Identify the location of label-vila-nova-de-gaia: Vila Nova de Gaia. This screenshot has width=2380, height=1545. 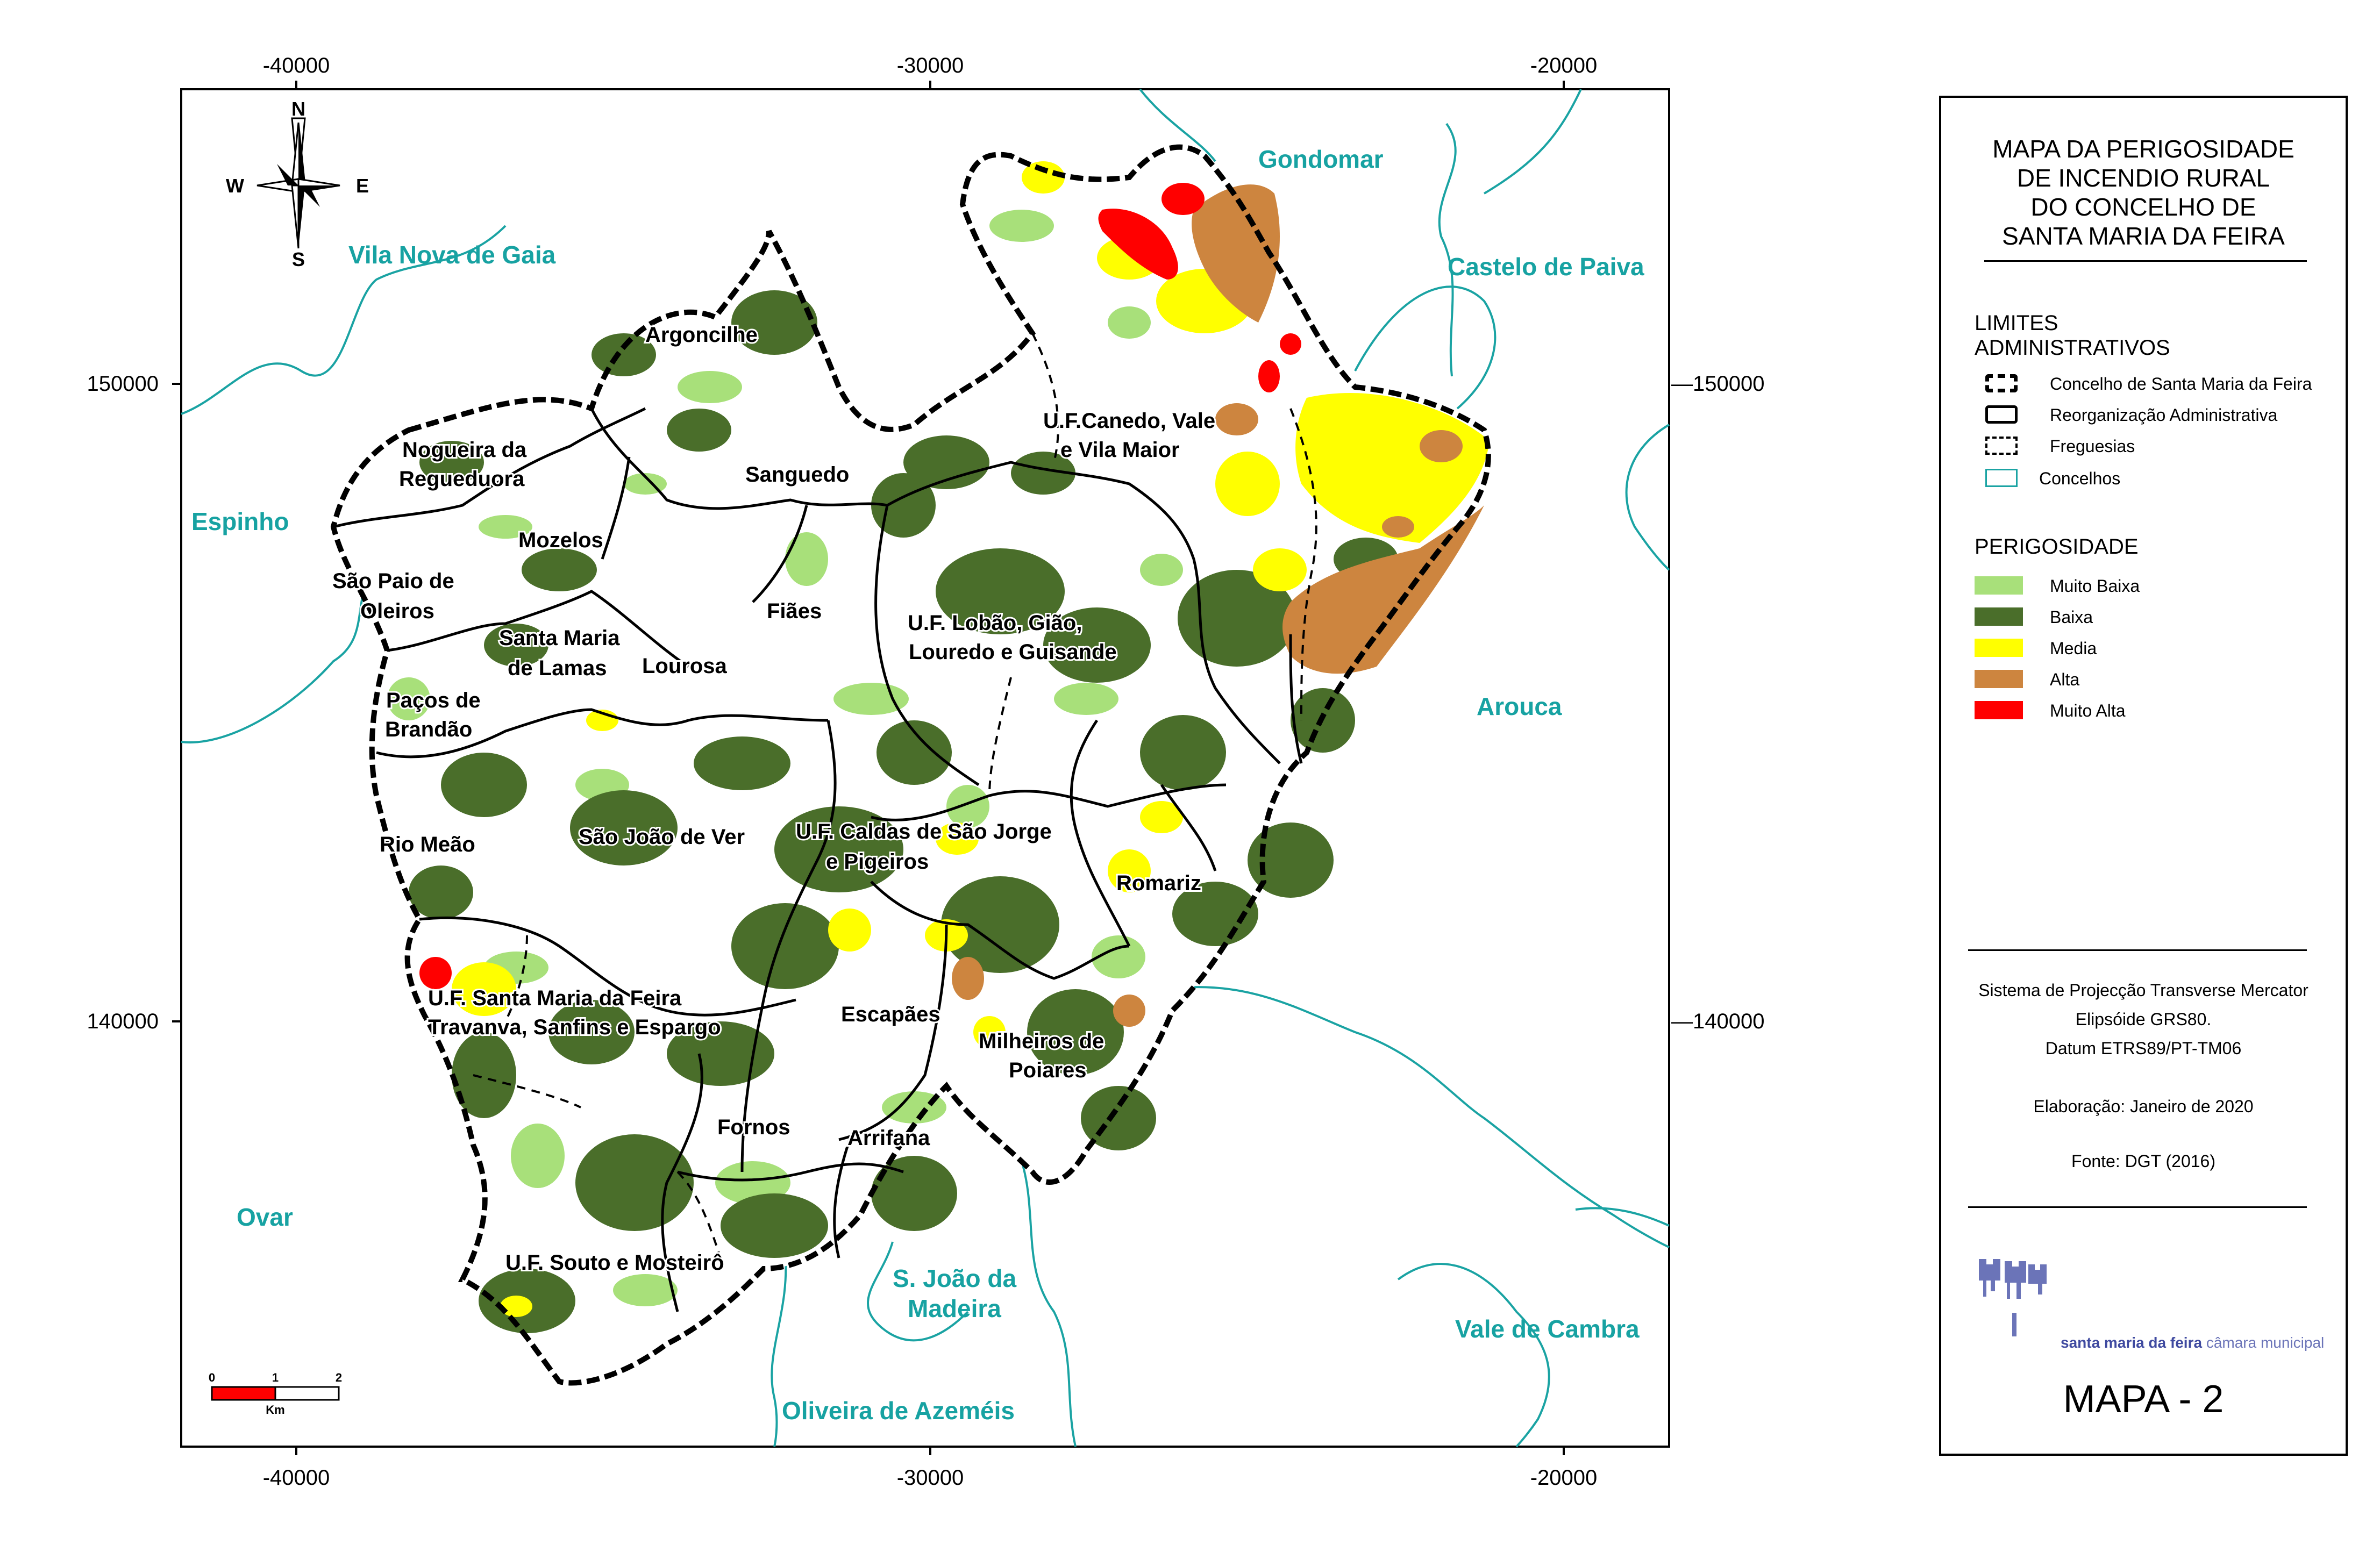
(452, 255).